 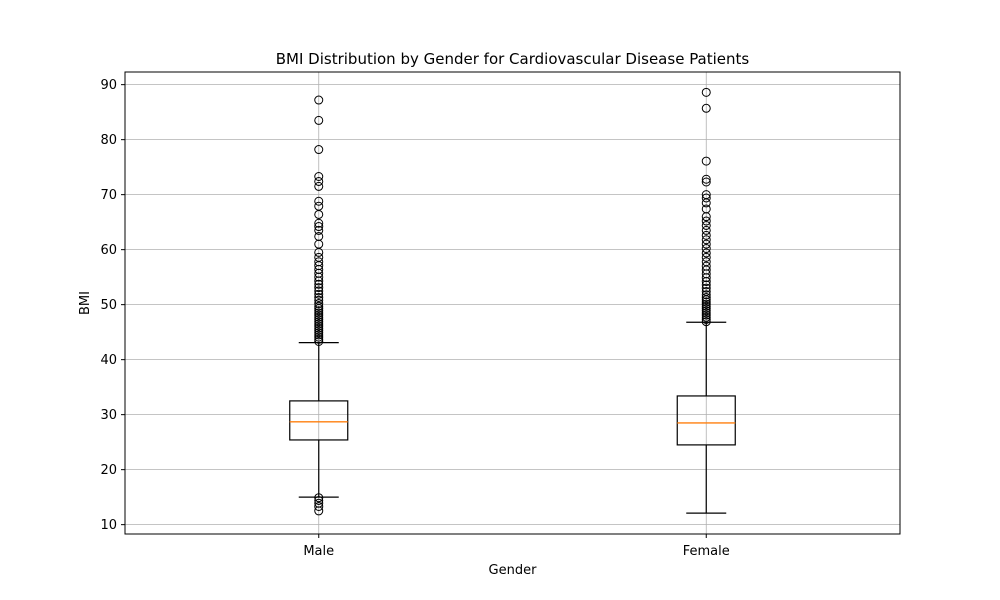 I want to click on x-axis-label: Gender, so click(x=513, y=570).